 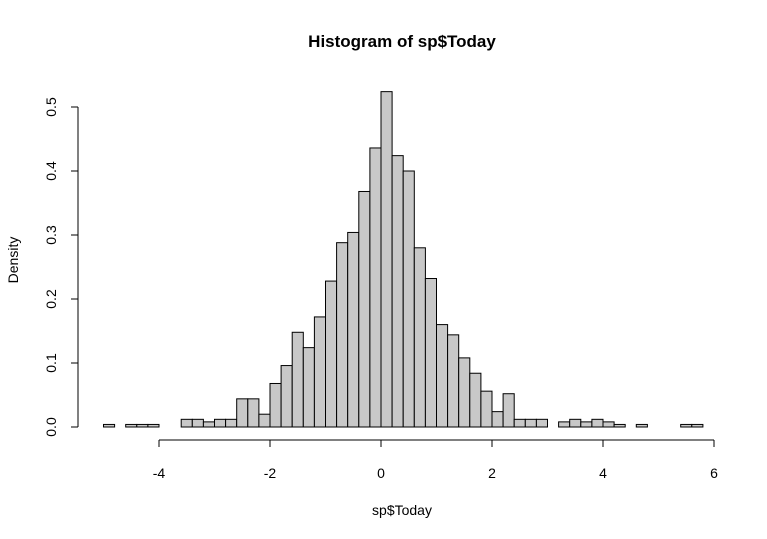 I want to click on x-tick-label: 2, so click(x=492, y=473).